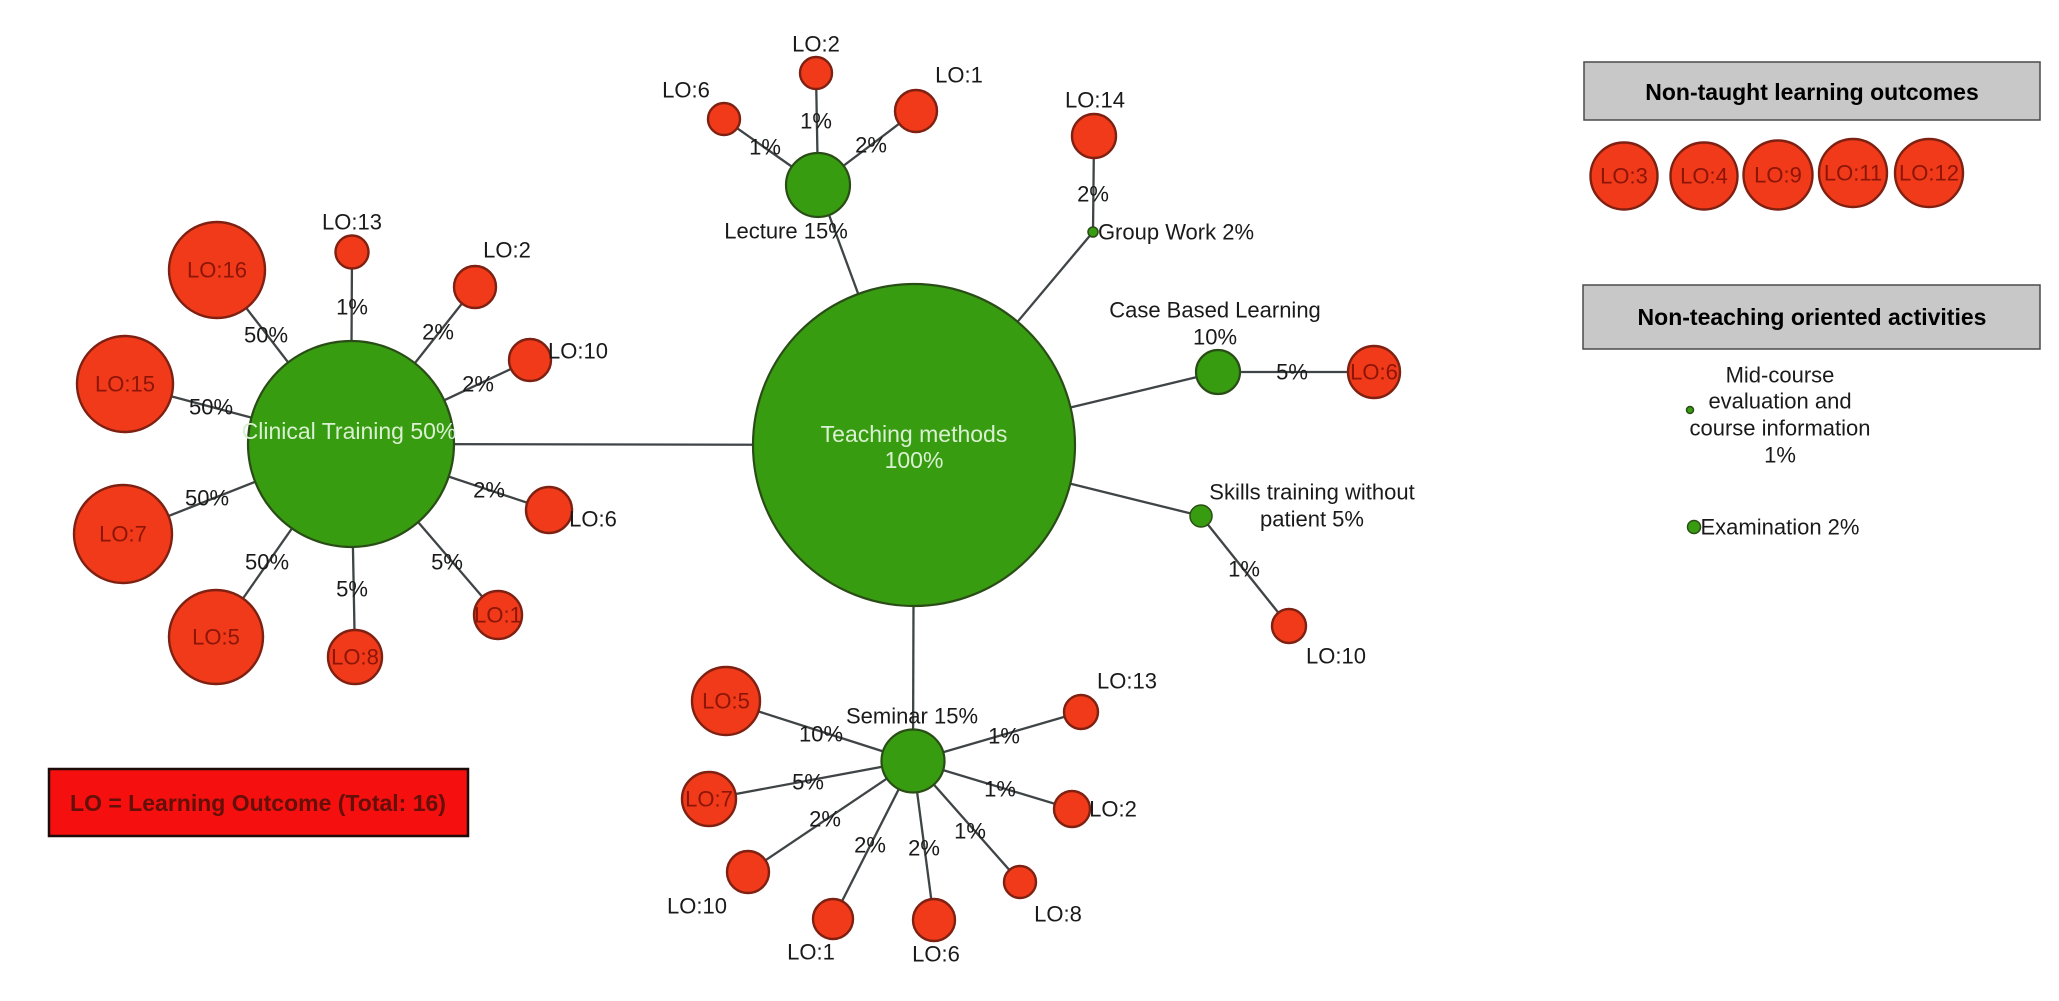 The width and height of the screenshot is (2059, 1001). Describe the element at coordinates (912, 716) in the screenshot. I see `svg-text: Seminar 15%` at that location.